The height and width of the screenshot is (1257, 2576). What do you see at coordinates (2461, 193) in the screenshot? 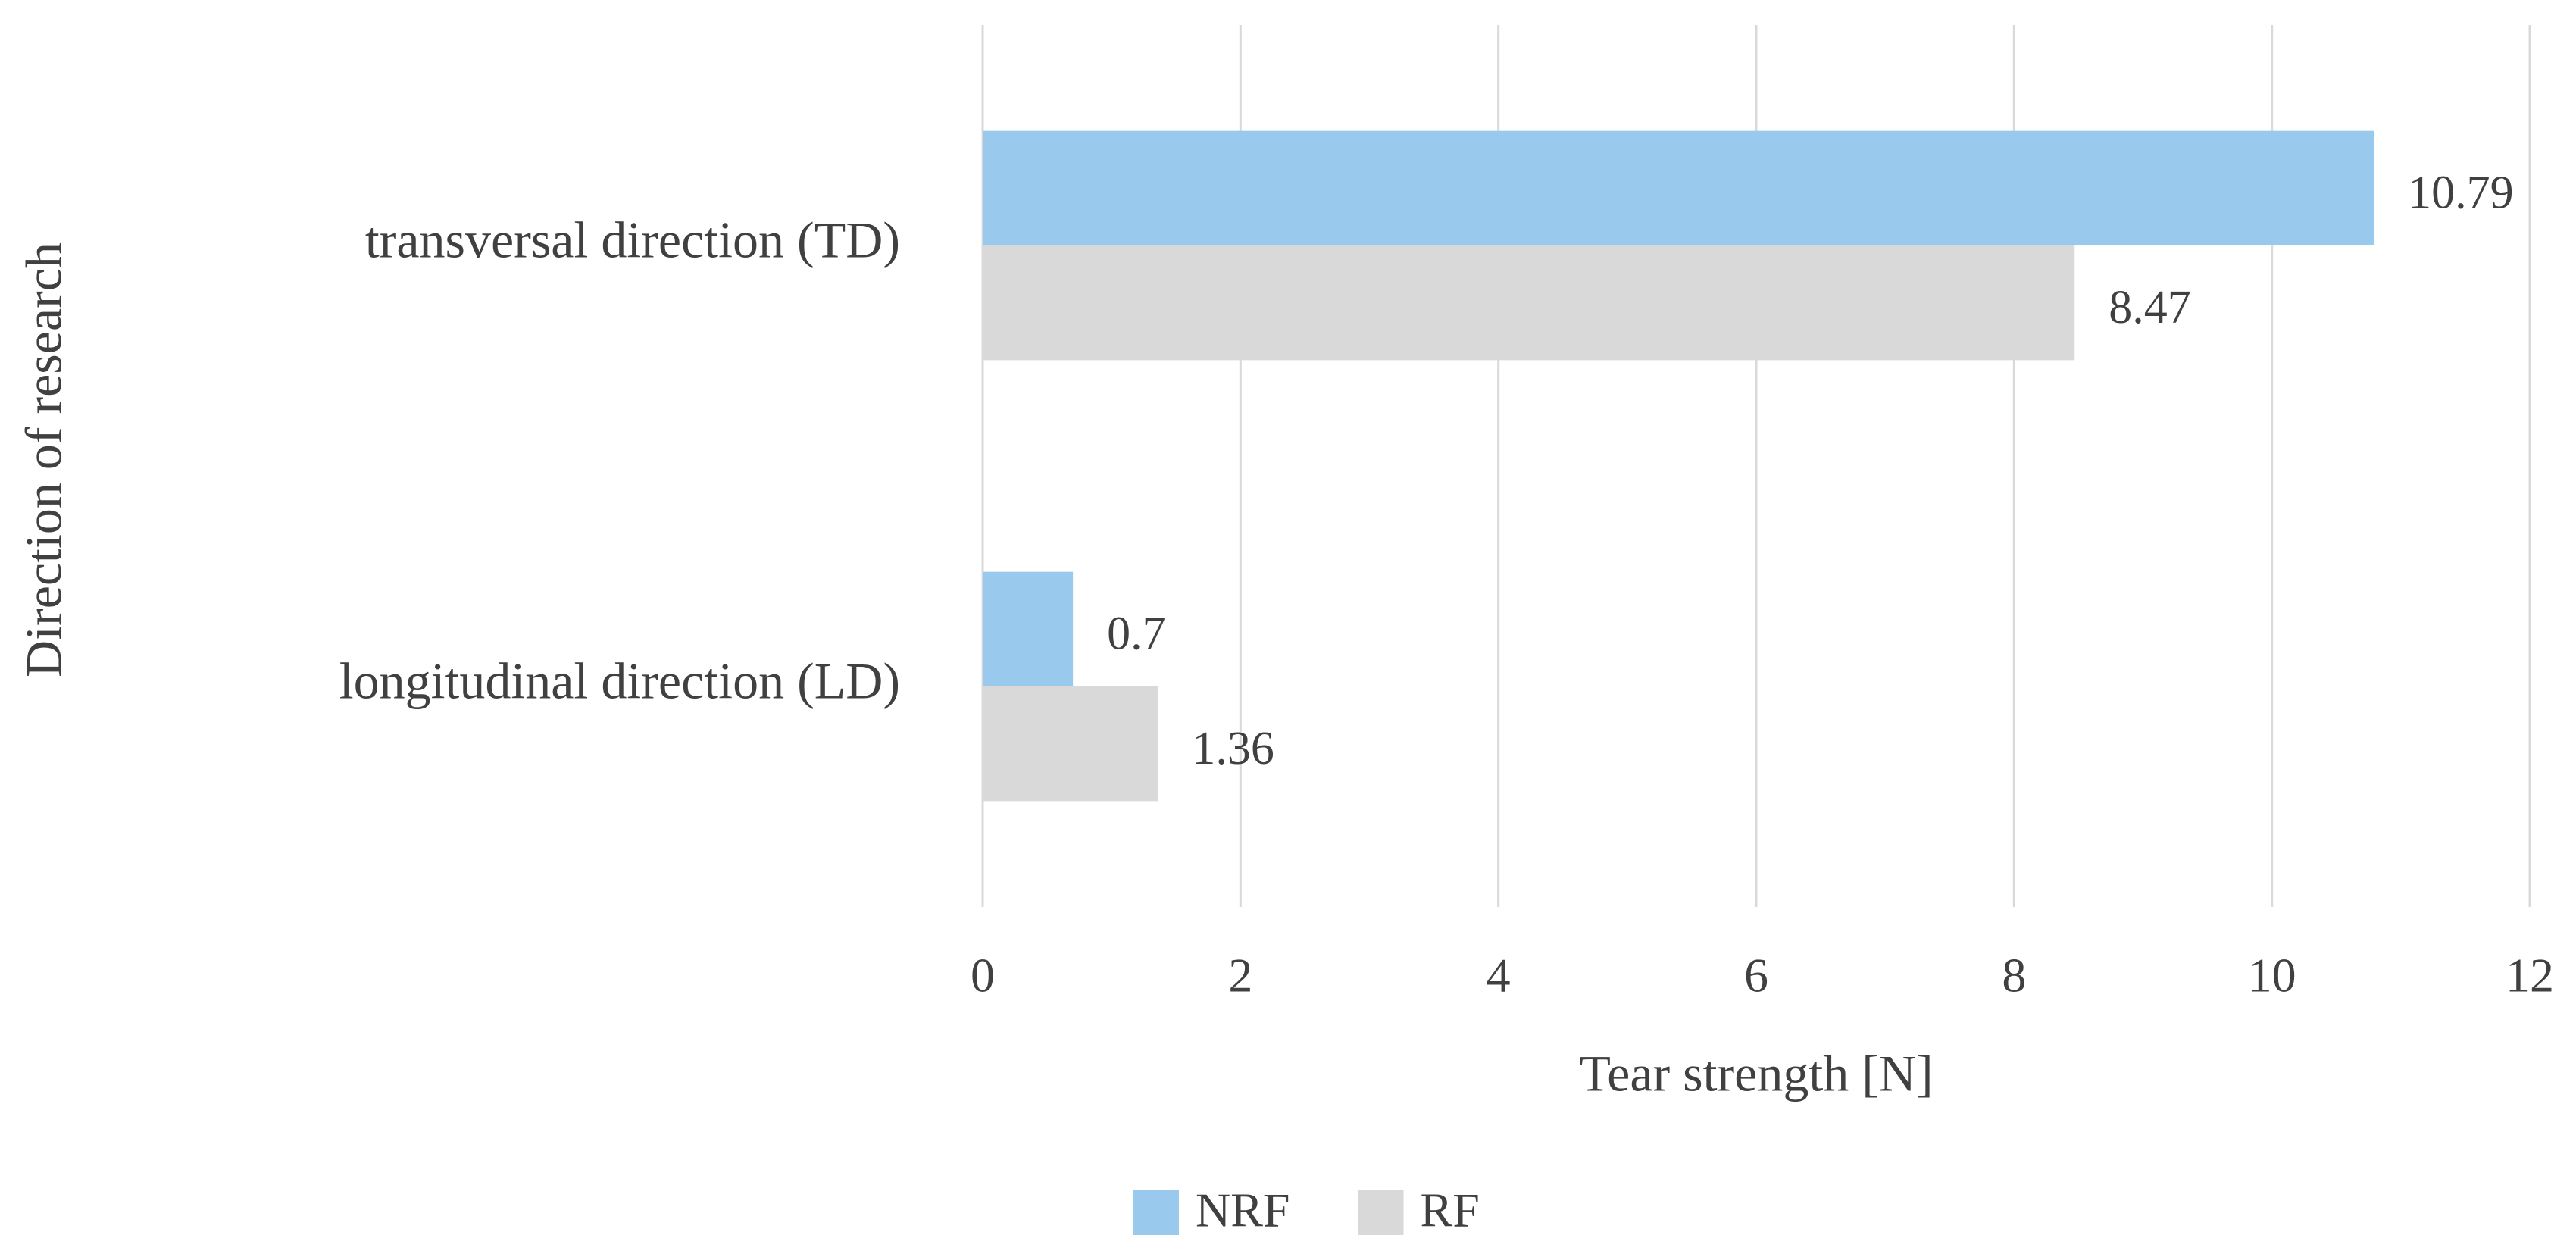
I see `value-label: 10.79` at bounding box center [2461, 193].